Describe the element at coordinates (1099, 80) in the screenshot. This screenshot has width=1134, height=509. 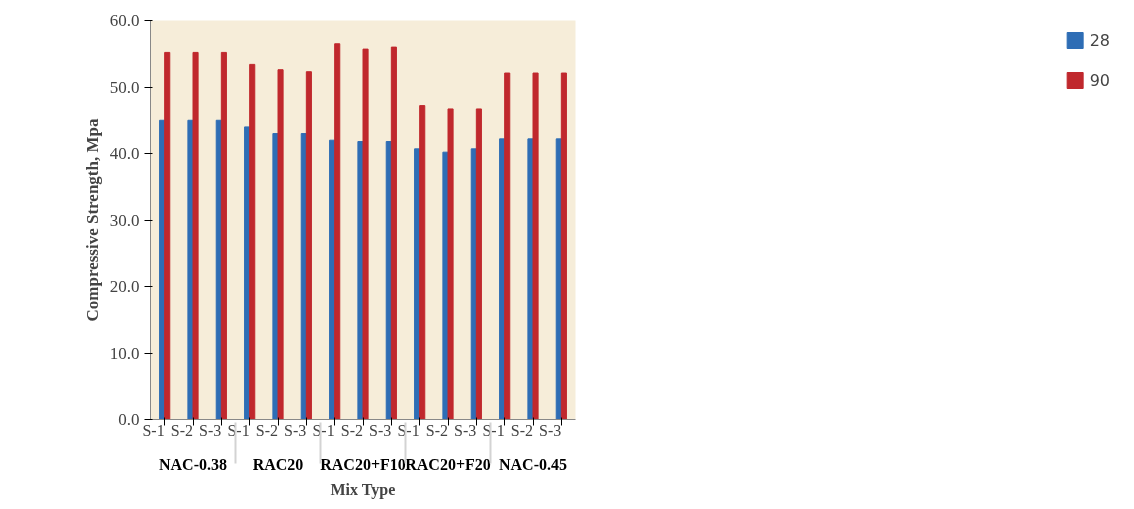
I see `legend-label: 90` at that location.